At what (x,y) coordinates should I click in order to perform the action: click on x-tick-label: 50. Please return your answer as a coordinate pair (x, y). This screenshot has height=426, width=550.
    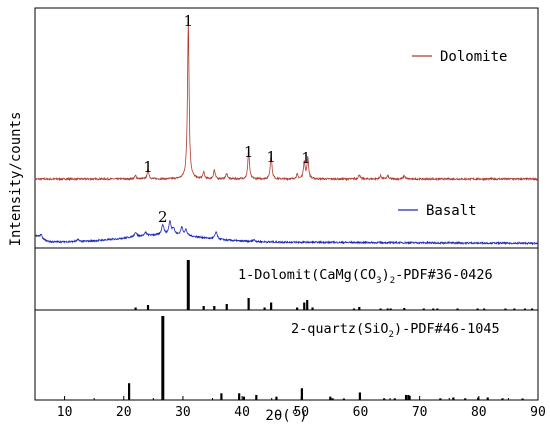
    Looking at the image, I should click on (301, 412).